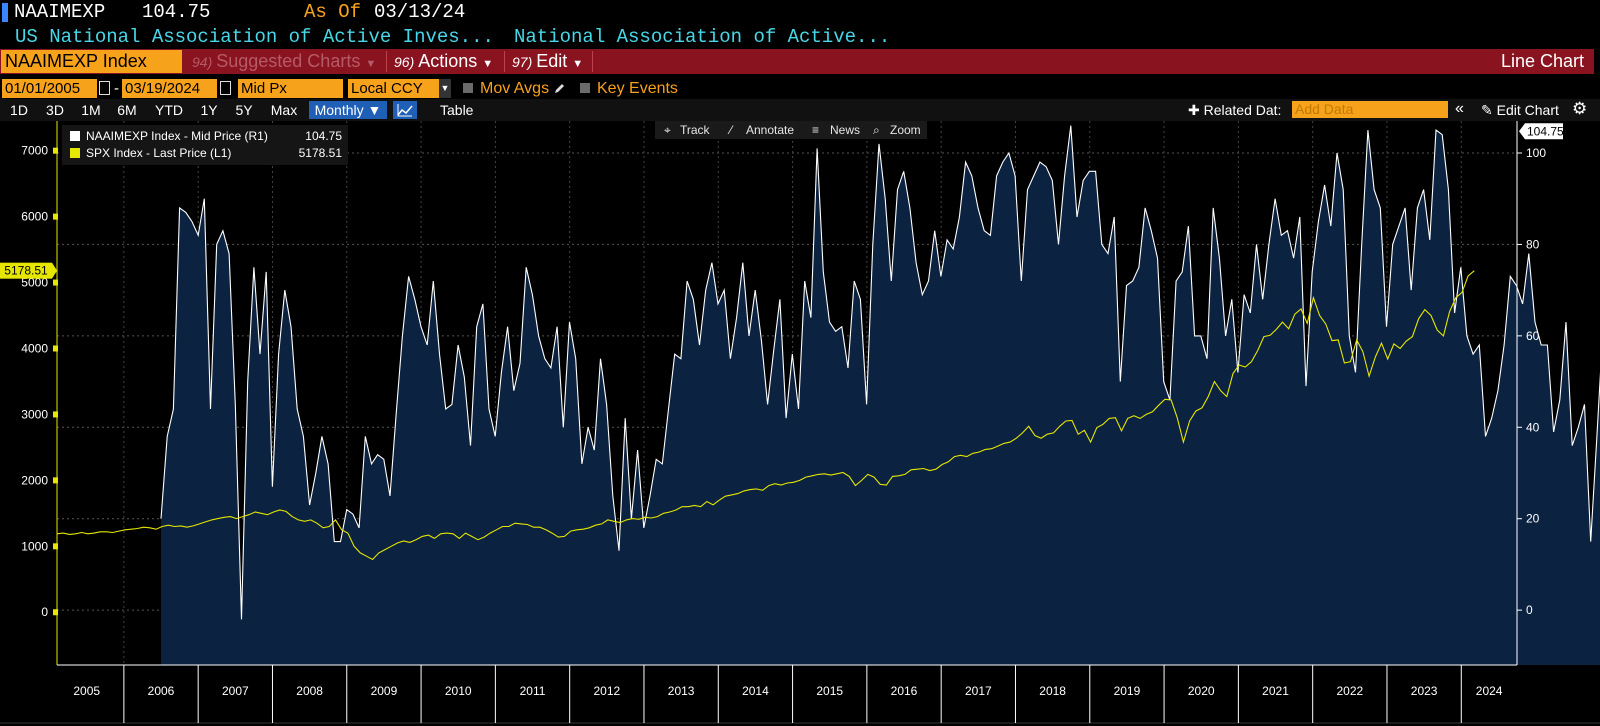 Image resolution: width=1600 pixels, height=726 pixels. What do you see at coordinates (515, 88) in the screenshot?
I see `mov-avgs-label: Mov Avgs` at bounding box center [515, 88].